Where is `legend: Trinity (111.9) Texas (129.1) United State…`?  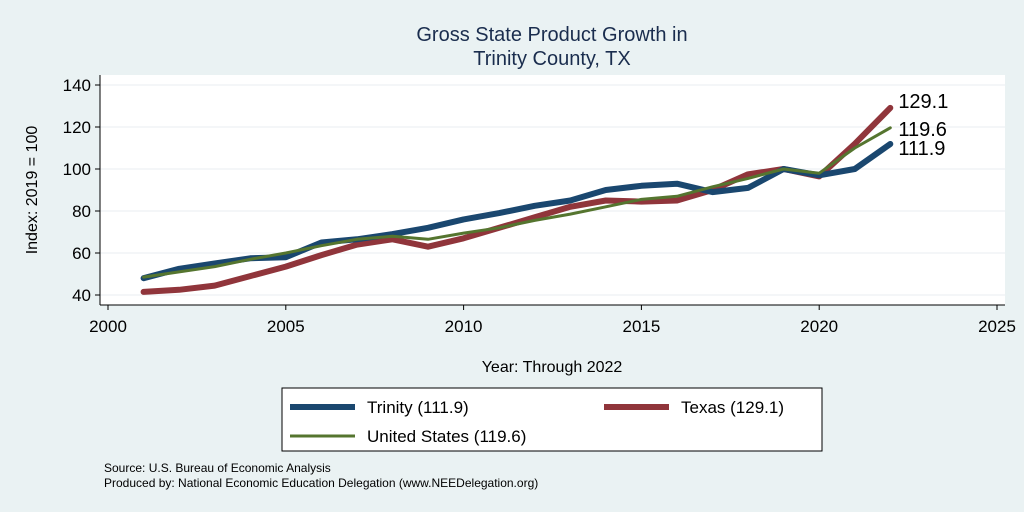
legend: Trinity (111.9) Texas (129.1) United State… is located at coordinates (537, 422).